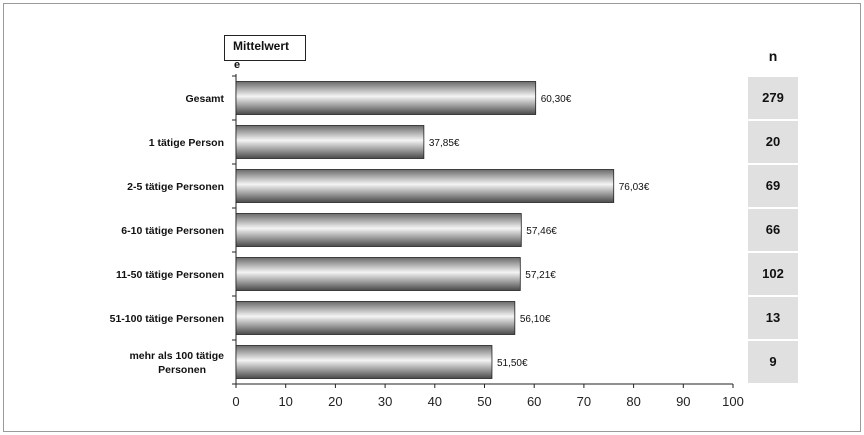 The width and height of the screenshot is (864, 435). What do you see at coordinates (512, 363) in the screenshot?
I see `bar-value-label: 51,50€` at bounding box center [512, 363].